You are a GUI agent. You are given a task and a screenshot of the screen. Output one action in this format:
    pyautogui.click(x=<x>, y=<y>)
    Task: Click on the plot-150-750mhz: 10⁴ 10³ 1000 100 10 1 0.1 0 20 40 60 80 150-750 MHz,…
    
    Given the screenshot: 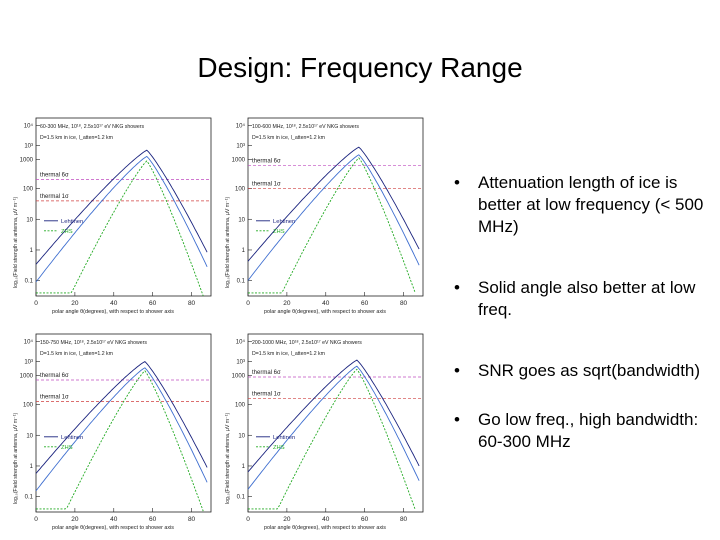 What is the action you would take?
    pyautogui.click(x=113, y=429)
    